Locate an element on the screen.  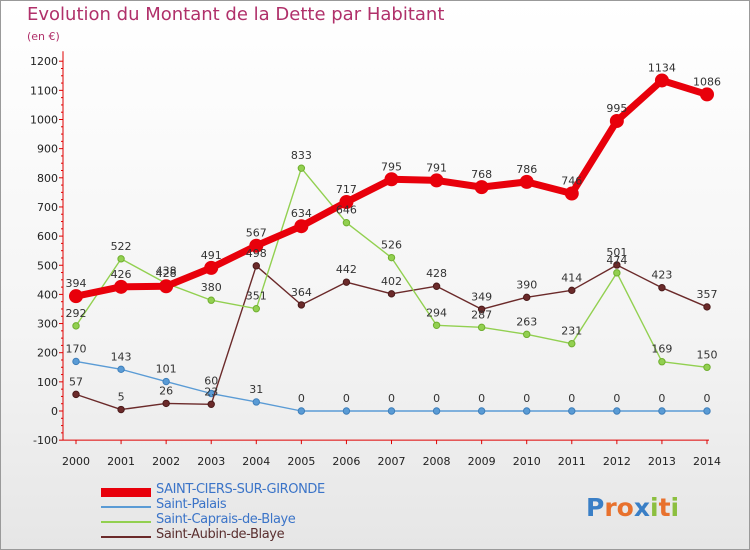
y-tick-label: 1200 is located at coordinates (44, 61).